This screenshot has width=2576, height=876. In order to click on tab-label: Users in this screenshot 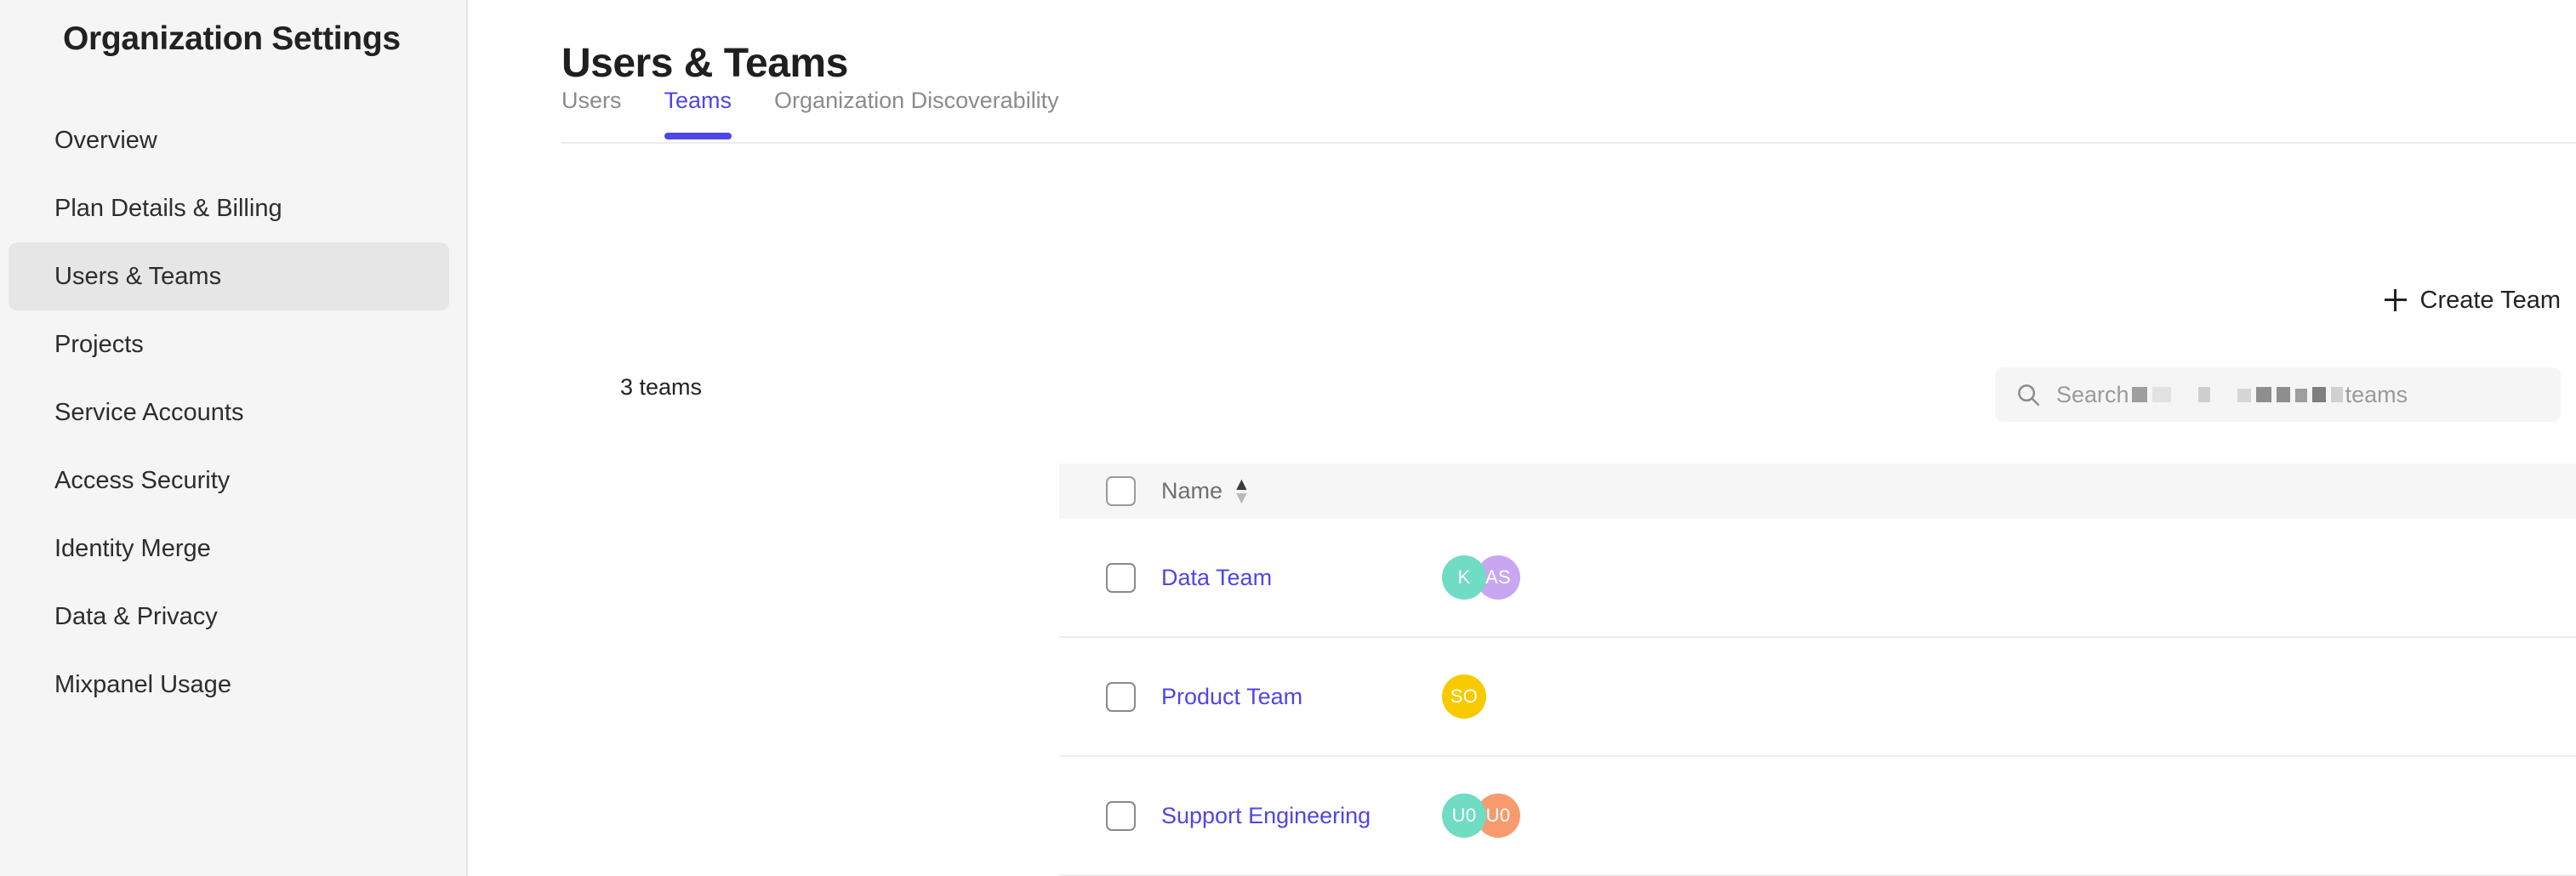, I will do `click(591, 100)`.